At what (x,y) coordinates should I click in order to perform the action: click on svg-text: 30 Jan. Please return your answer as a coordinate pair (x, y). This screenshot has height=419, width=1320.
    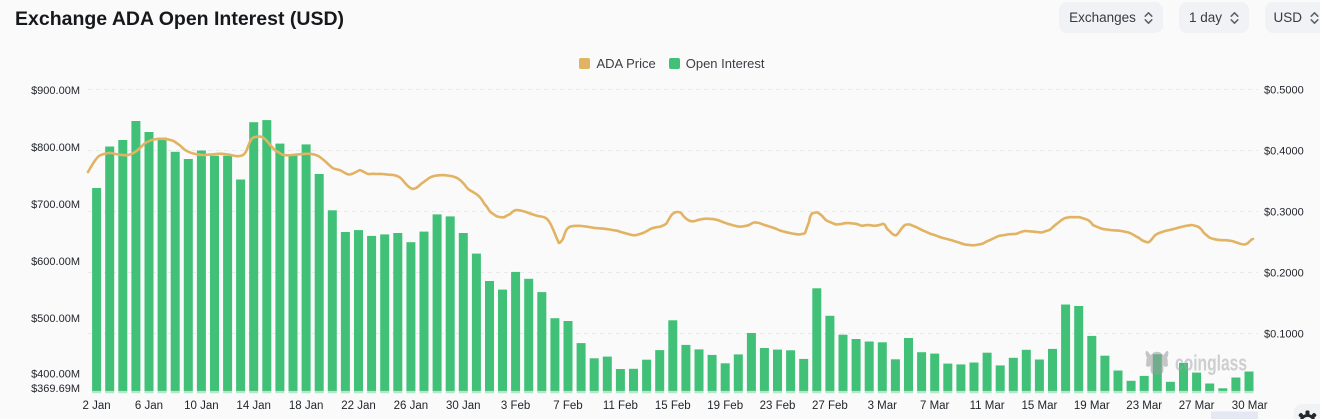
    Looking at the image, I should click on (463, 406).